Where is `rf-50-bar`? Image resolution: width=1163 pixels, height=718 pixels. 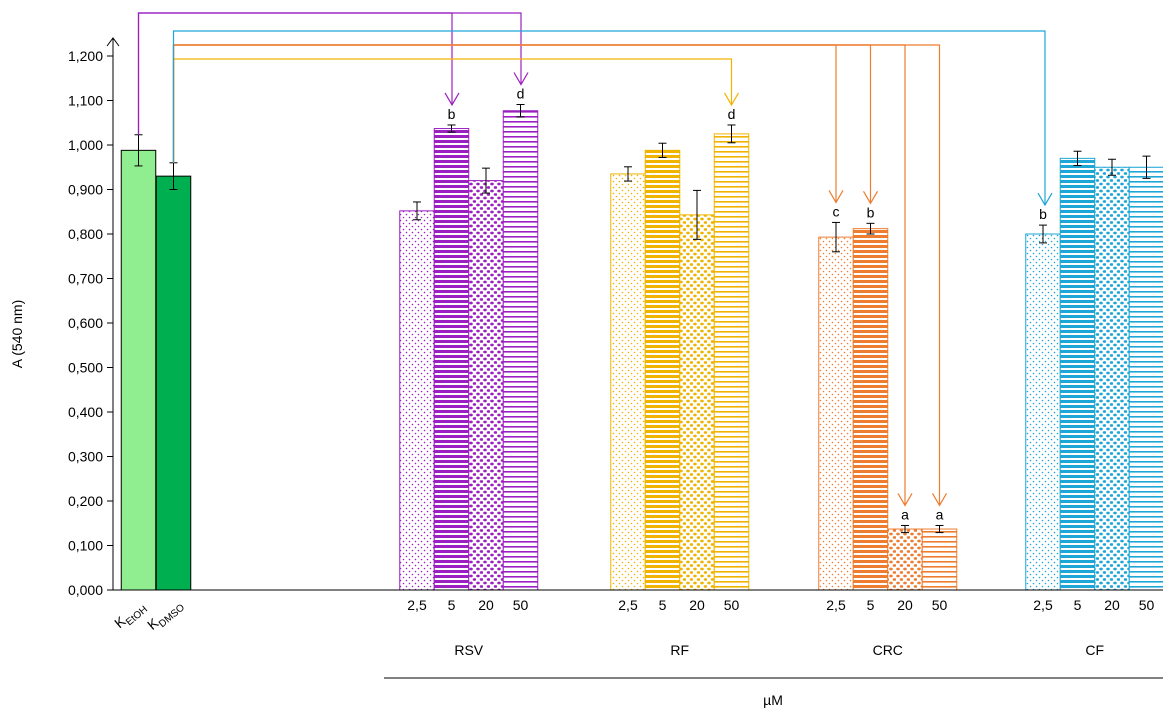
rf-50-bar is located at coordinates (731, 362).